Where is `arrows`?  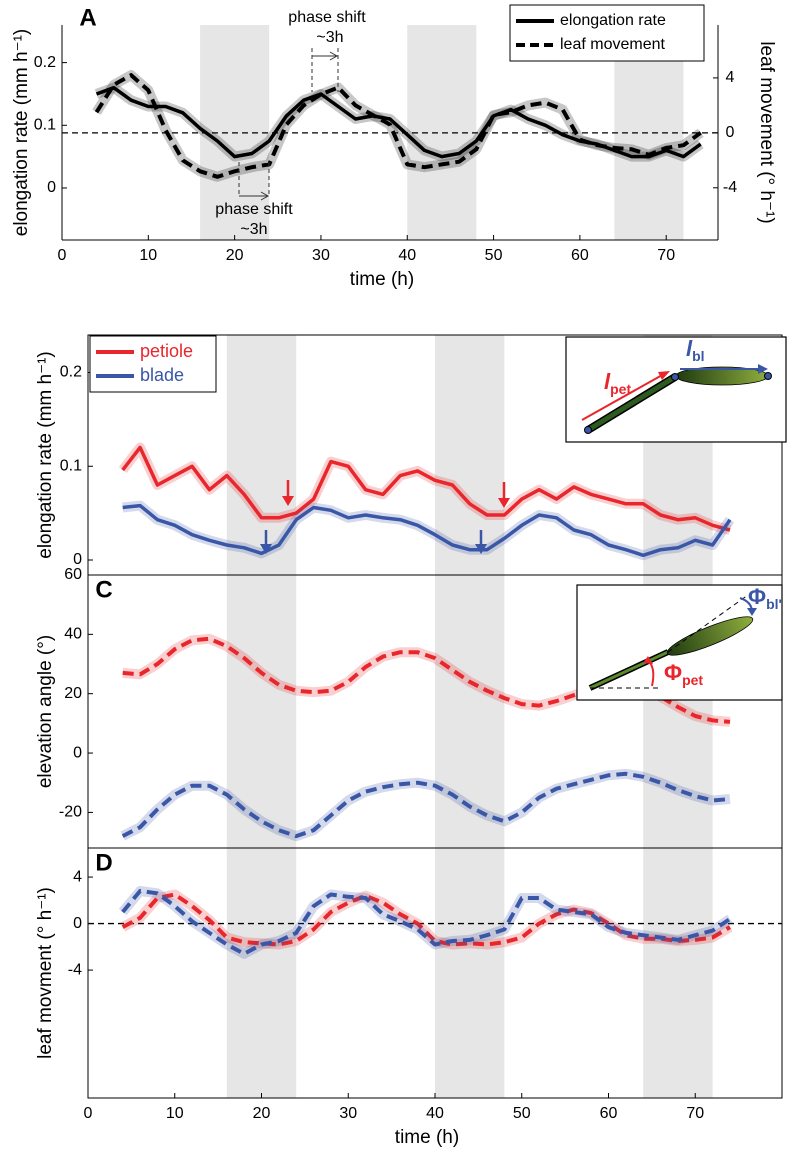
arrows is located at coordinates (385, 517).